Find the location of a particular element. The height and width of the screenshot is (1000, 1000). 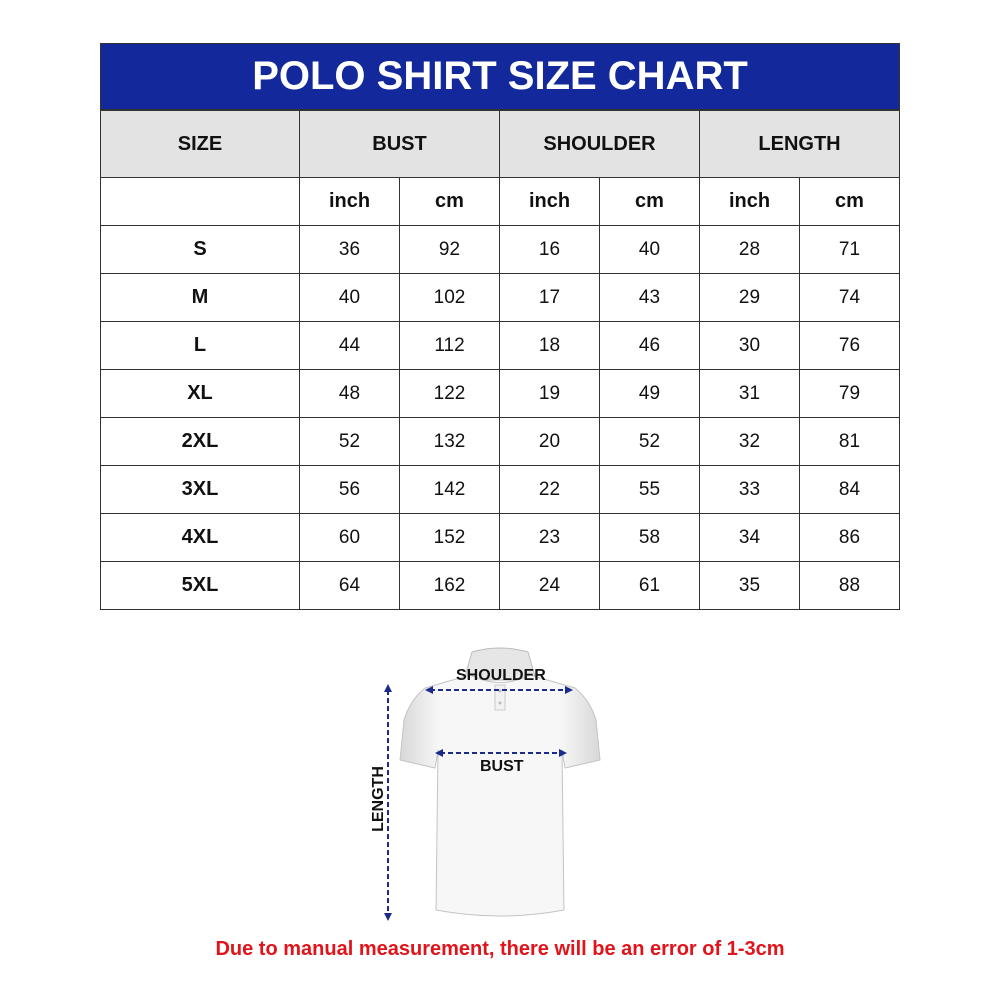

value-cell: 55 is located at coordinates (649, 489).